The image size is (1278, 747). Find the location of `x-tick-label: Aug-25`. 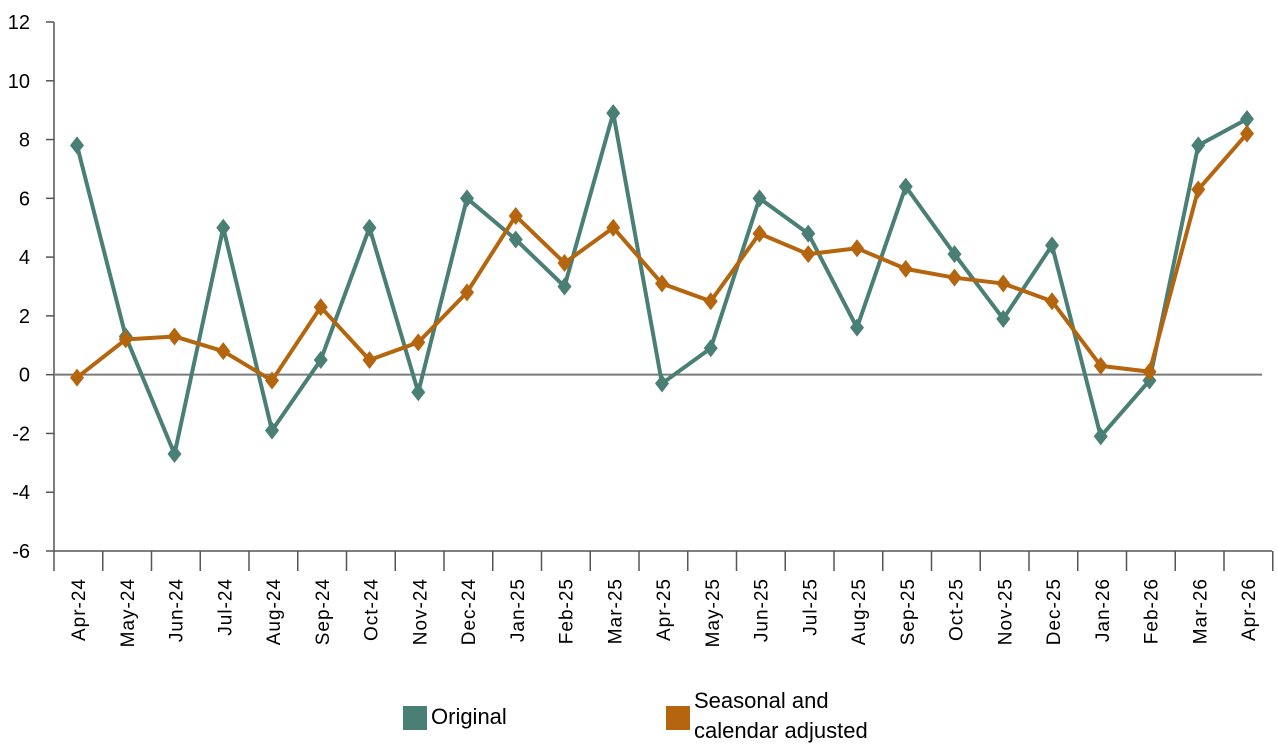

x-tick-label: Aug-25 is located at coordinates (859, 611).